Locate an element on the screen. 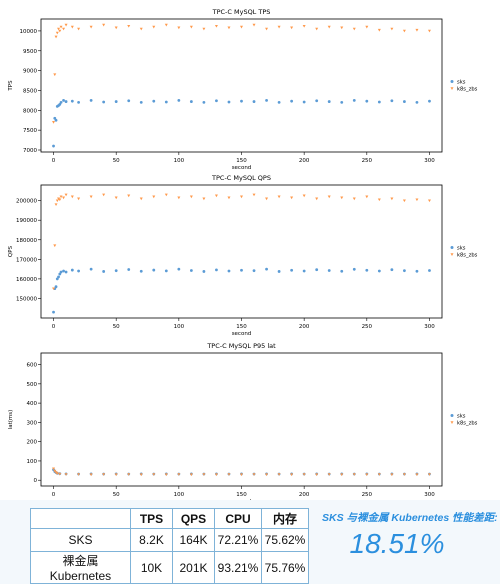 The height and width of the screenshot is (584, 500). x-tick-label: 200 is located at coordinates (304, 495).